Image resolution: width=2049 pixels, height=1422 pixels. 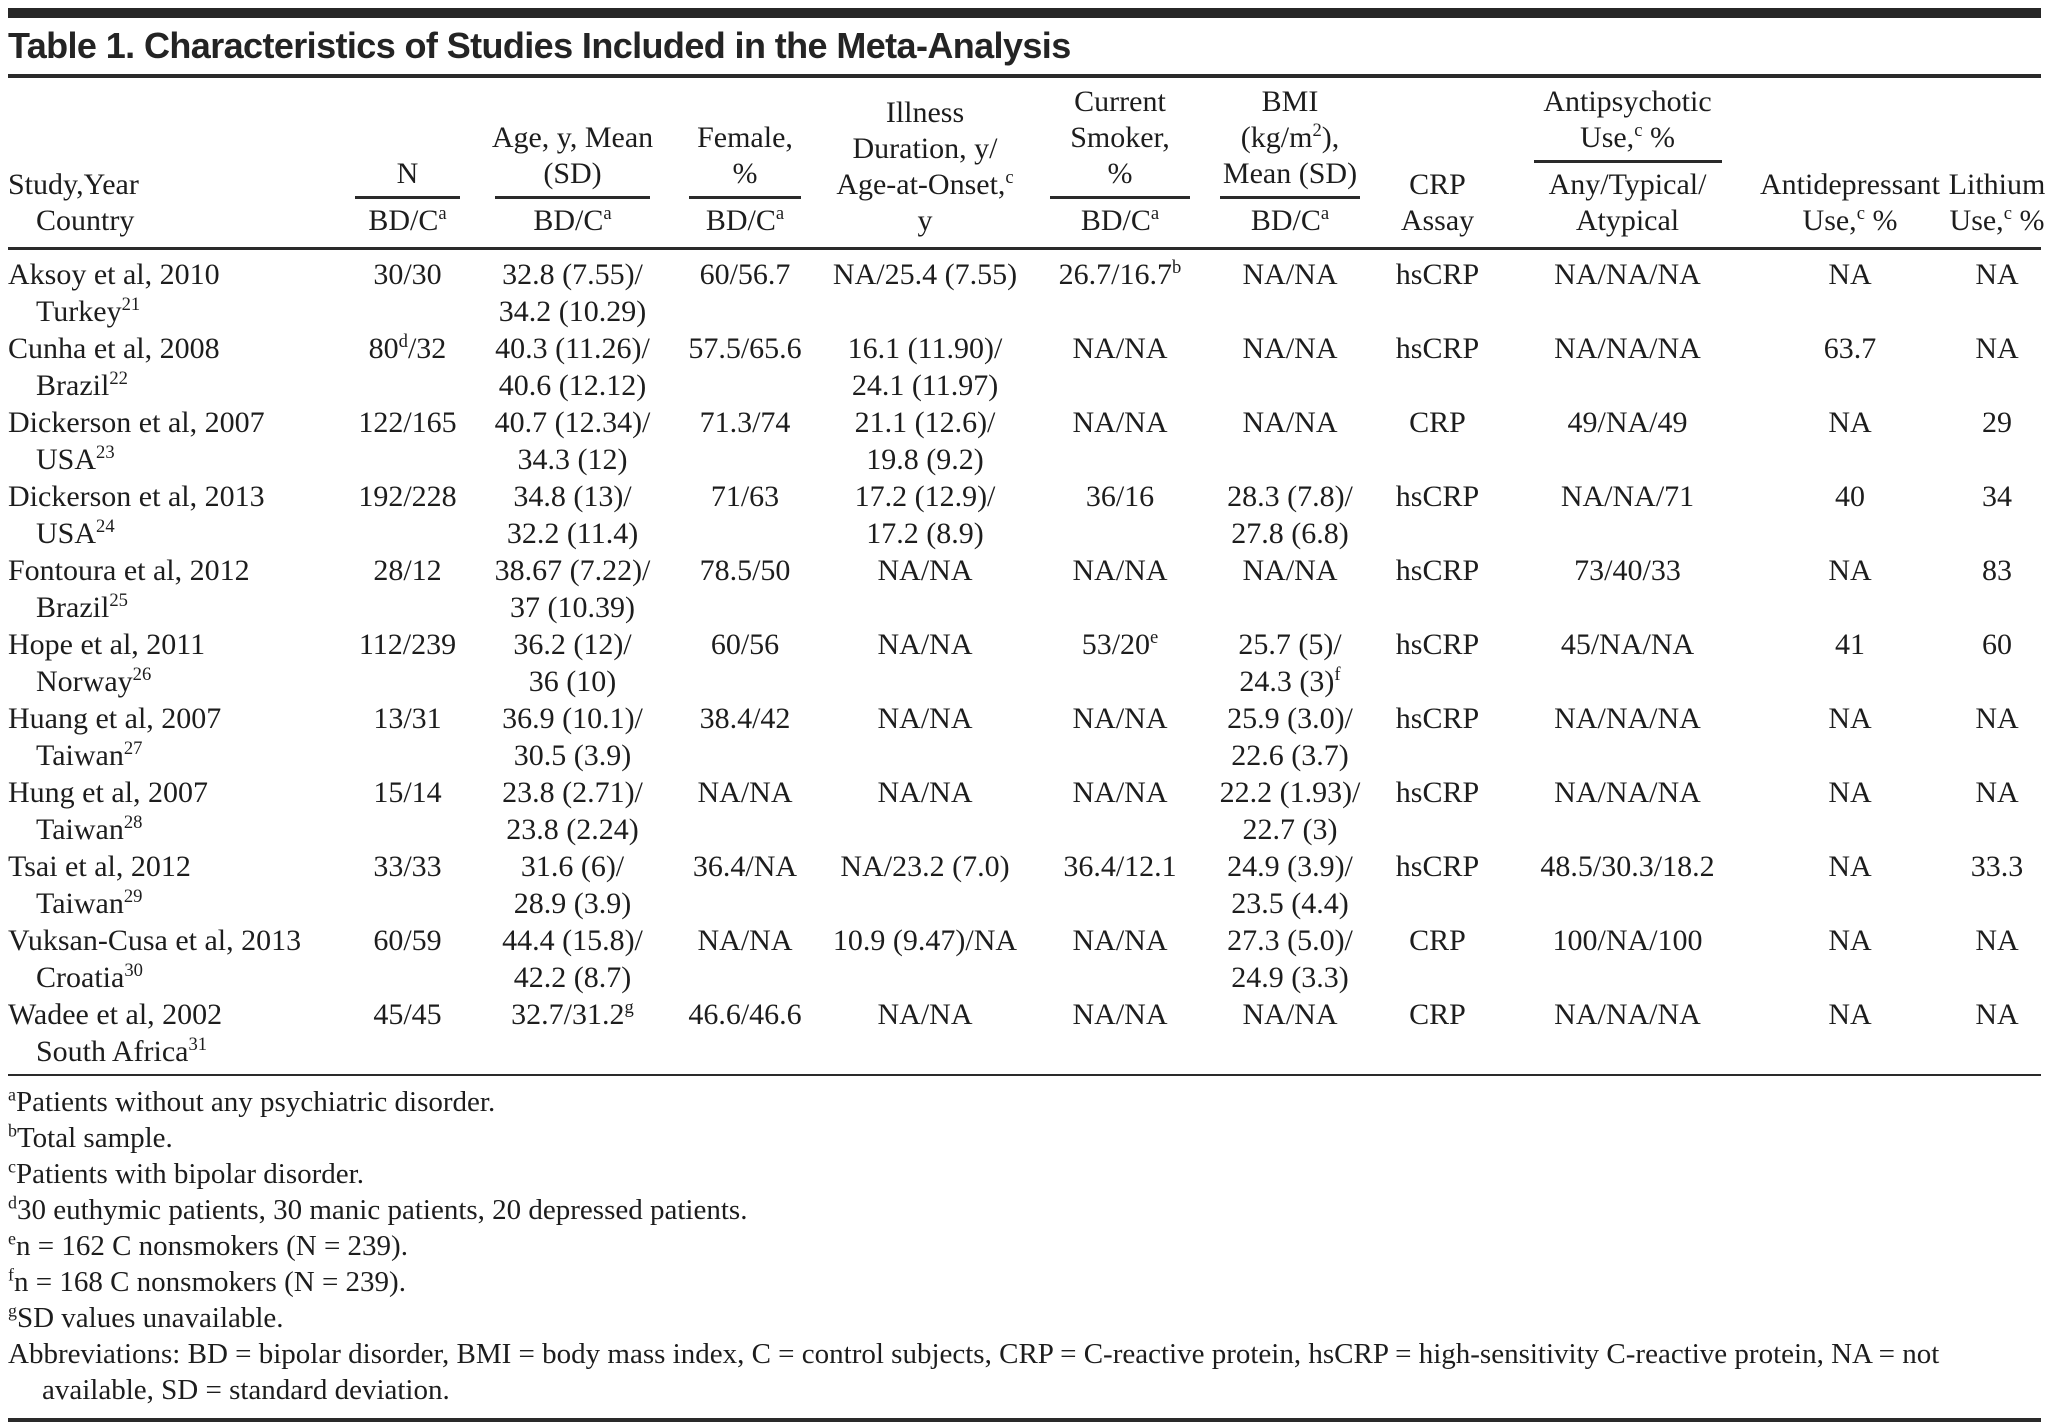 I want to click on cell-line: USA23, so click(x=75, y=459).